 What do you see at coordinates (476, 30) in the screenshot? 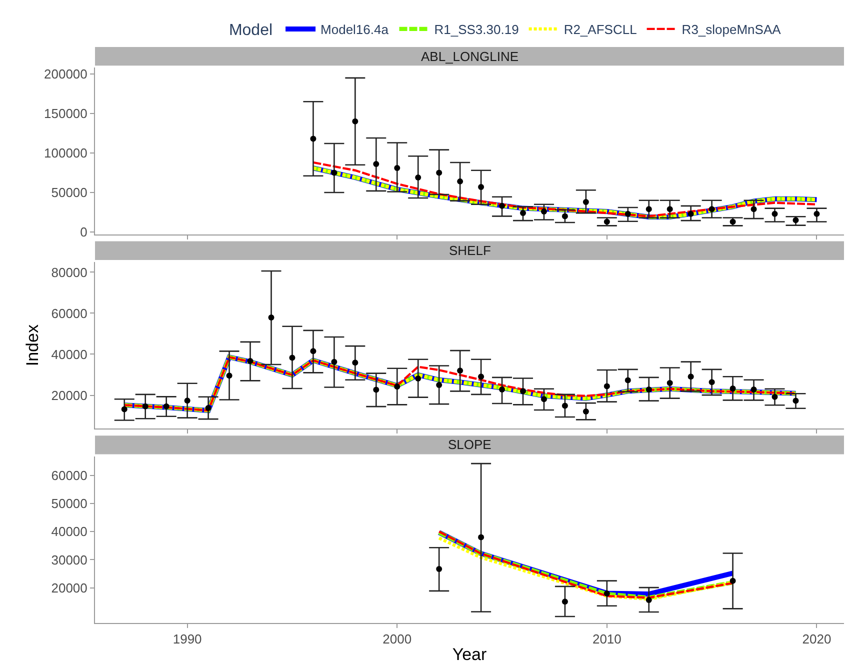
I see `legend-label: R1_SS3.30.19` at bounding box center [476, 30].